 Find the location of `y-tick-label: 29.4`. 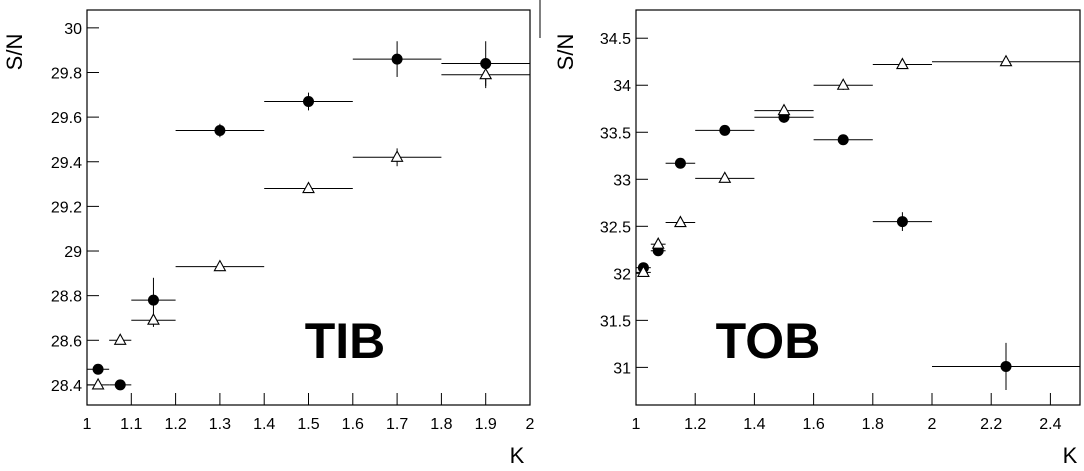

y-tick-label: 29.4 is located at coordinates (66, 163).